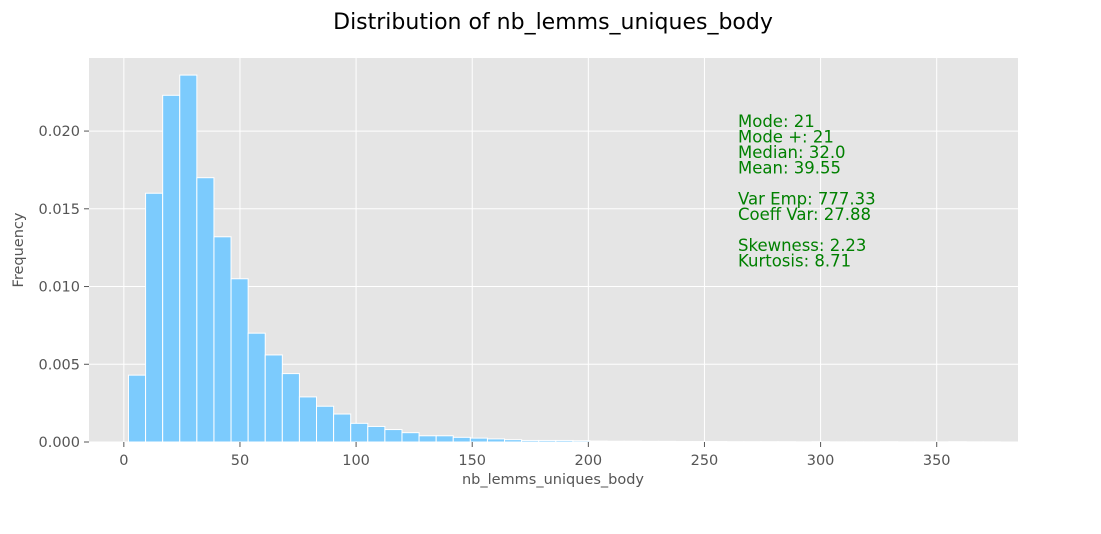 The width and height of the screenshot is (1101, 534). I want to click on x-tick-label: 250, so click(705, 461).